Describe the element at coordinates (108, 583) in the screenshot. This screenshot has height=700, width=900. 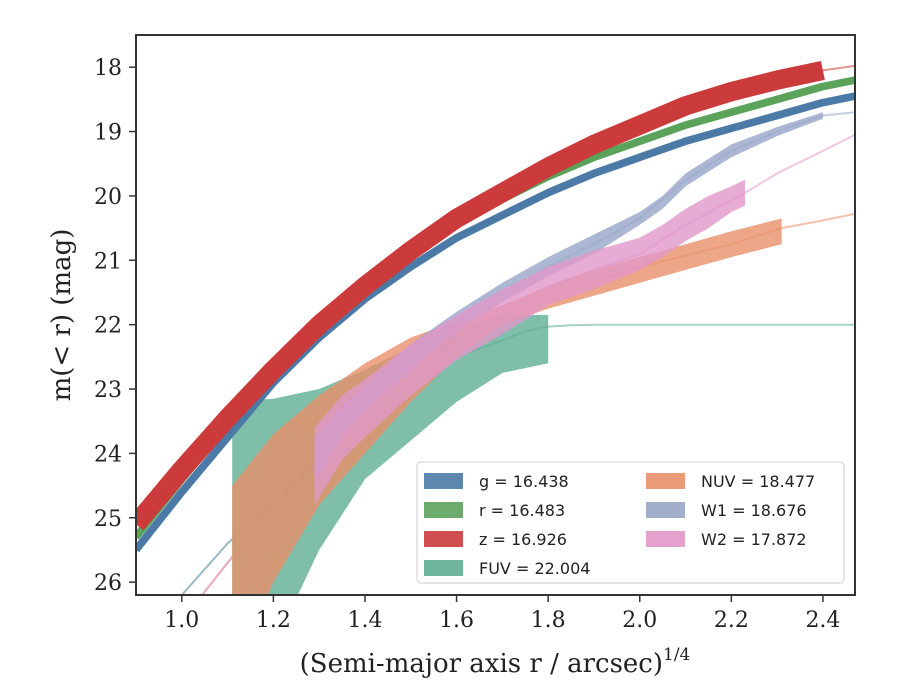
I see `y-tick-label: 26` at that location.